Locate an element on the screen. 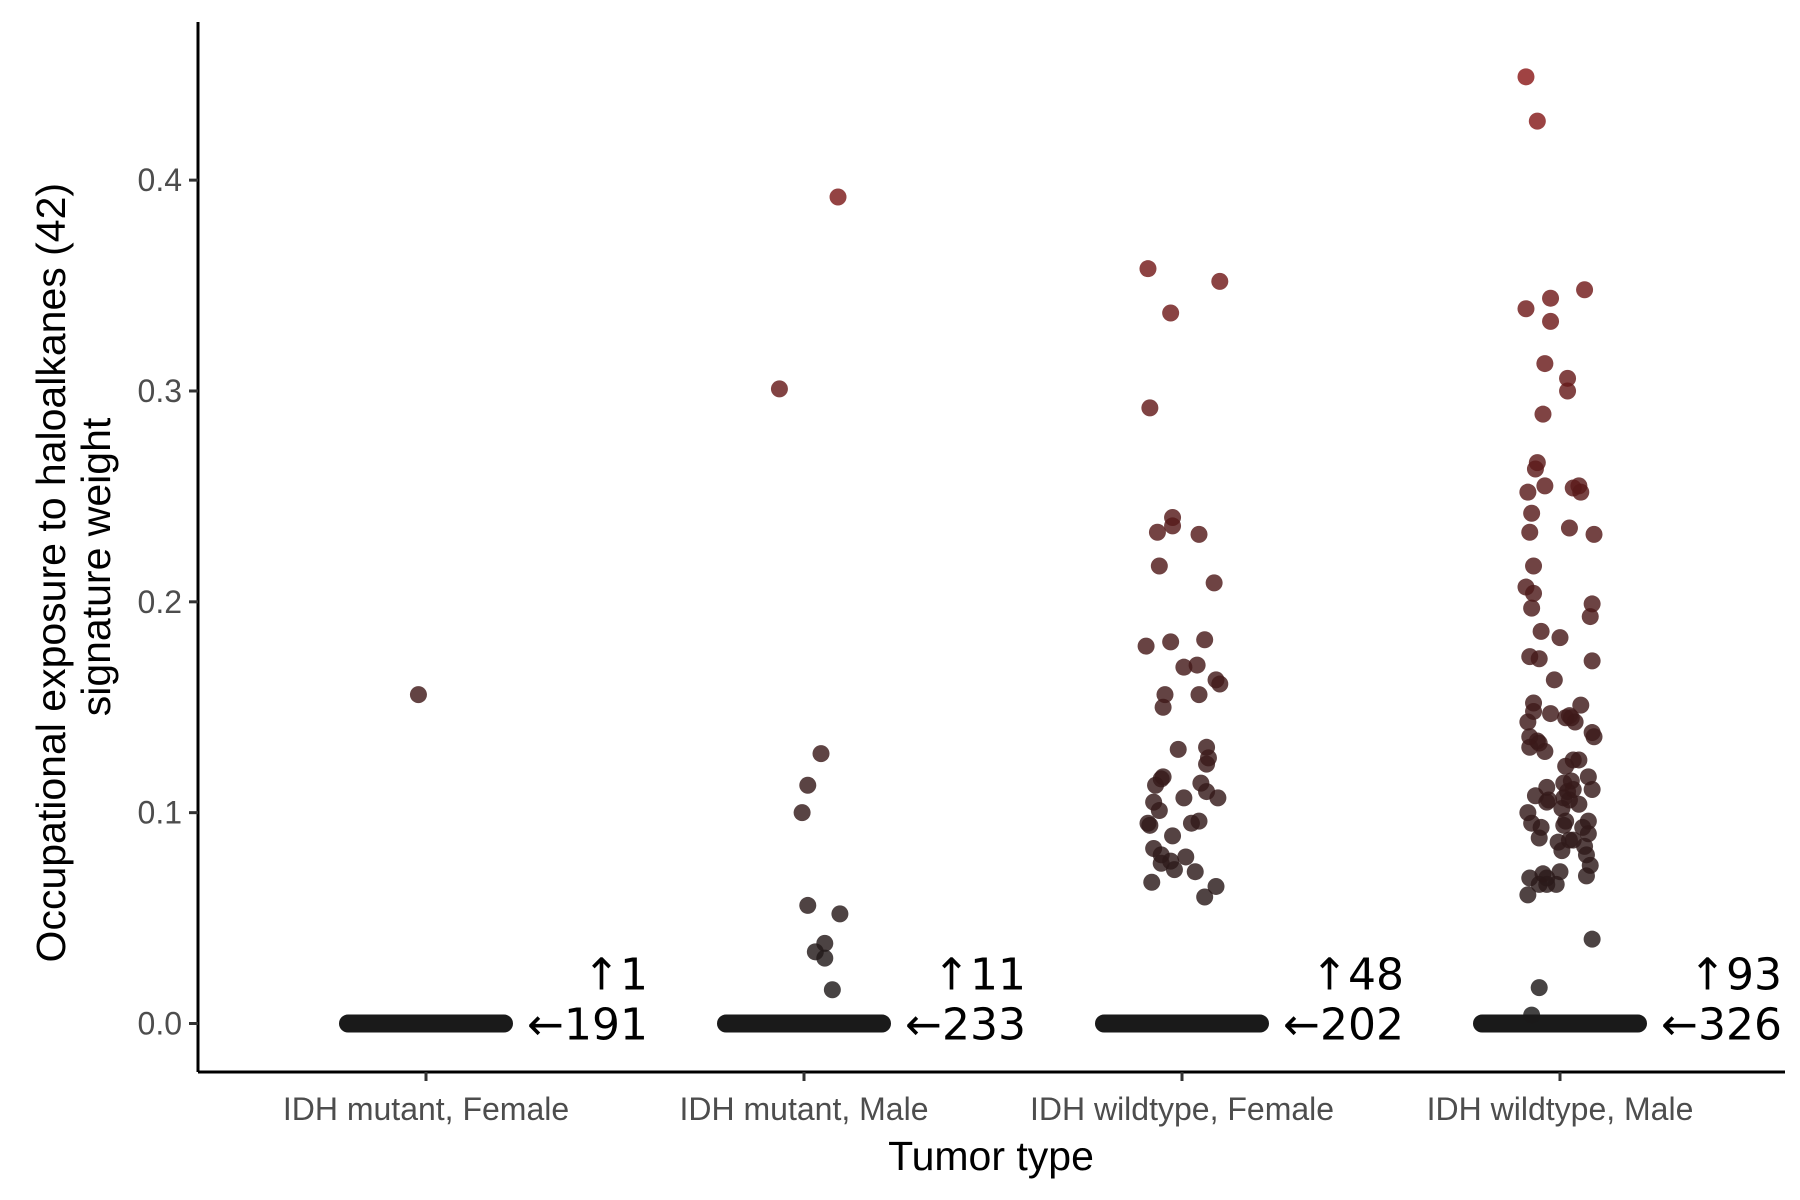  y-tick-label: 0.1 is located at coordinates (160, 813).